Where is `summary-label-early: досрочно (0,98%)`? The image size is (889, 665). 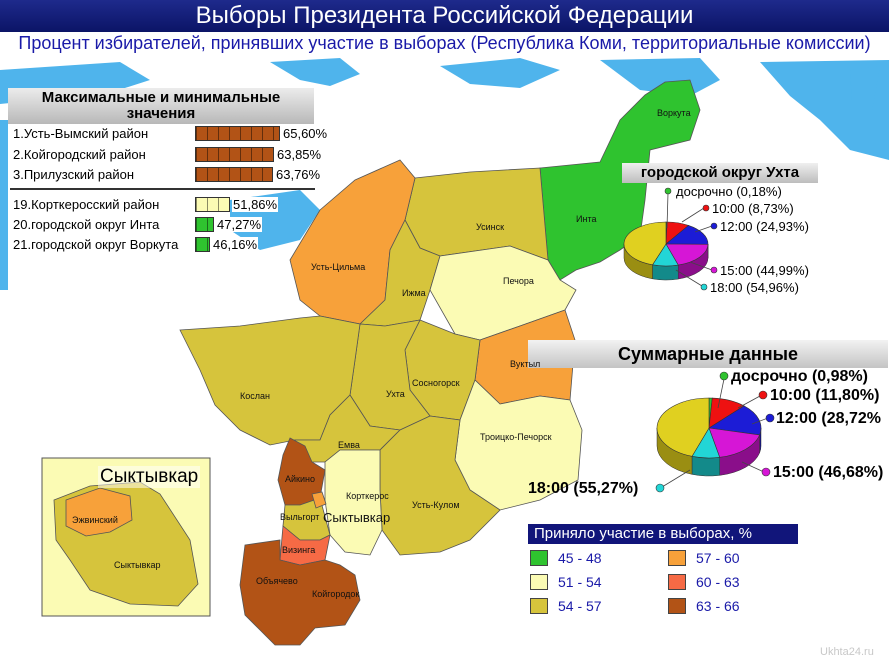 summary-label-early: досрочно (0,98%) is located at coordinates (799, 376).